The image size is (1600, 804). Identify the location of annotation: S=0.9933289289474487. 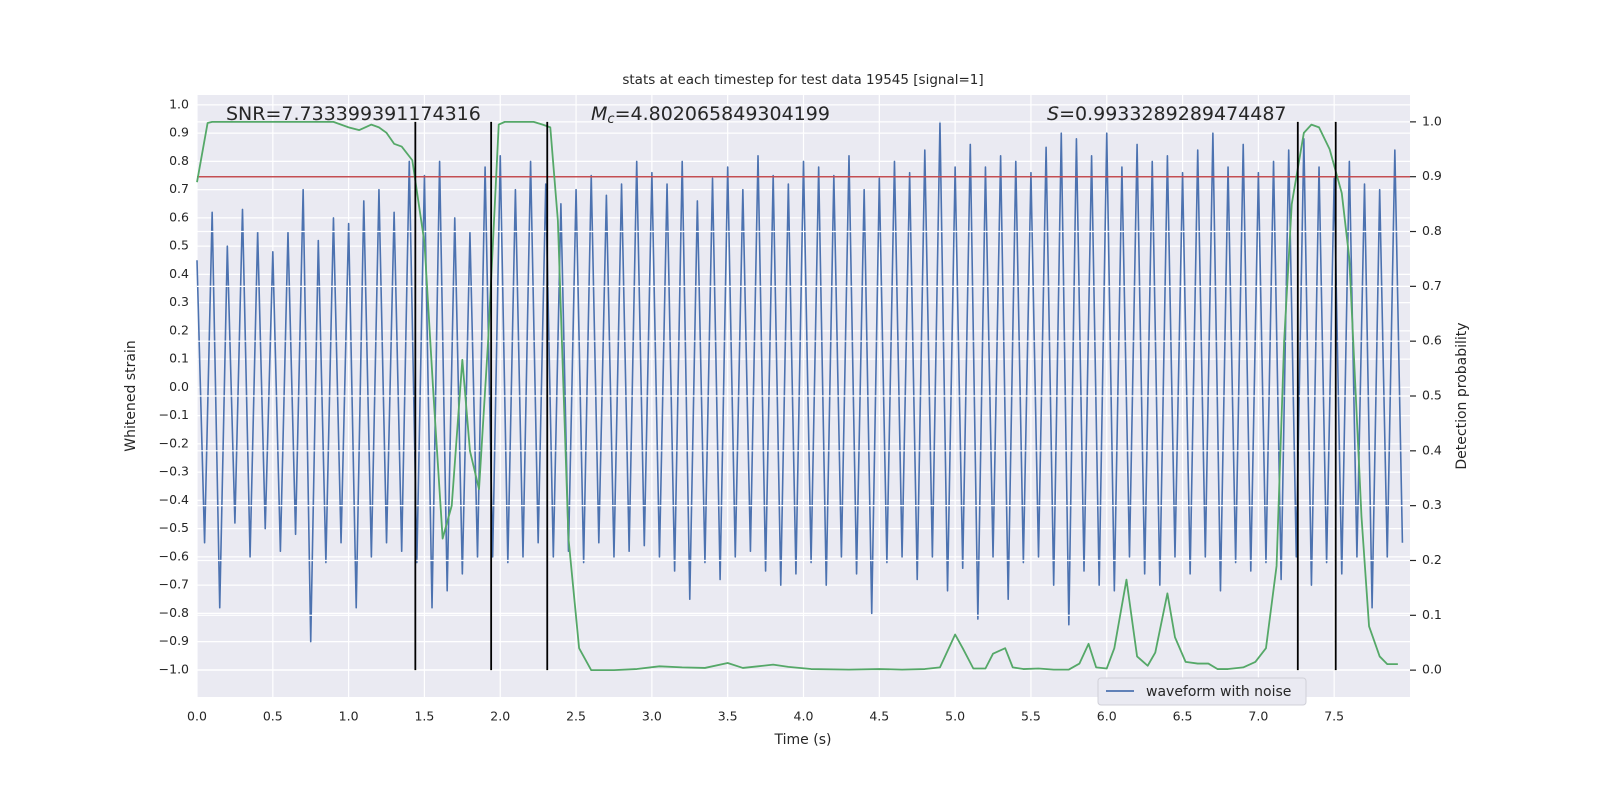
(1167, 114).